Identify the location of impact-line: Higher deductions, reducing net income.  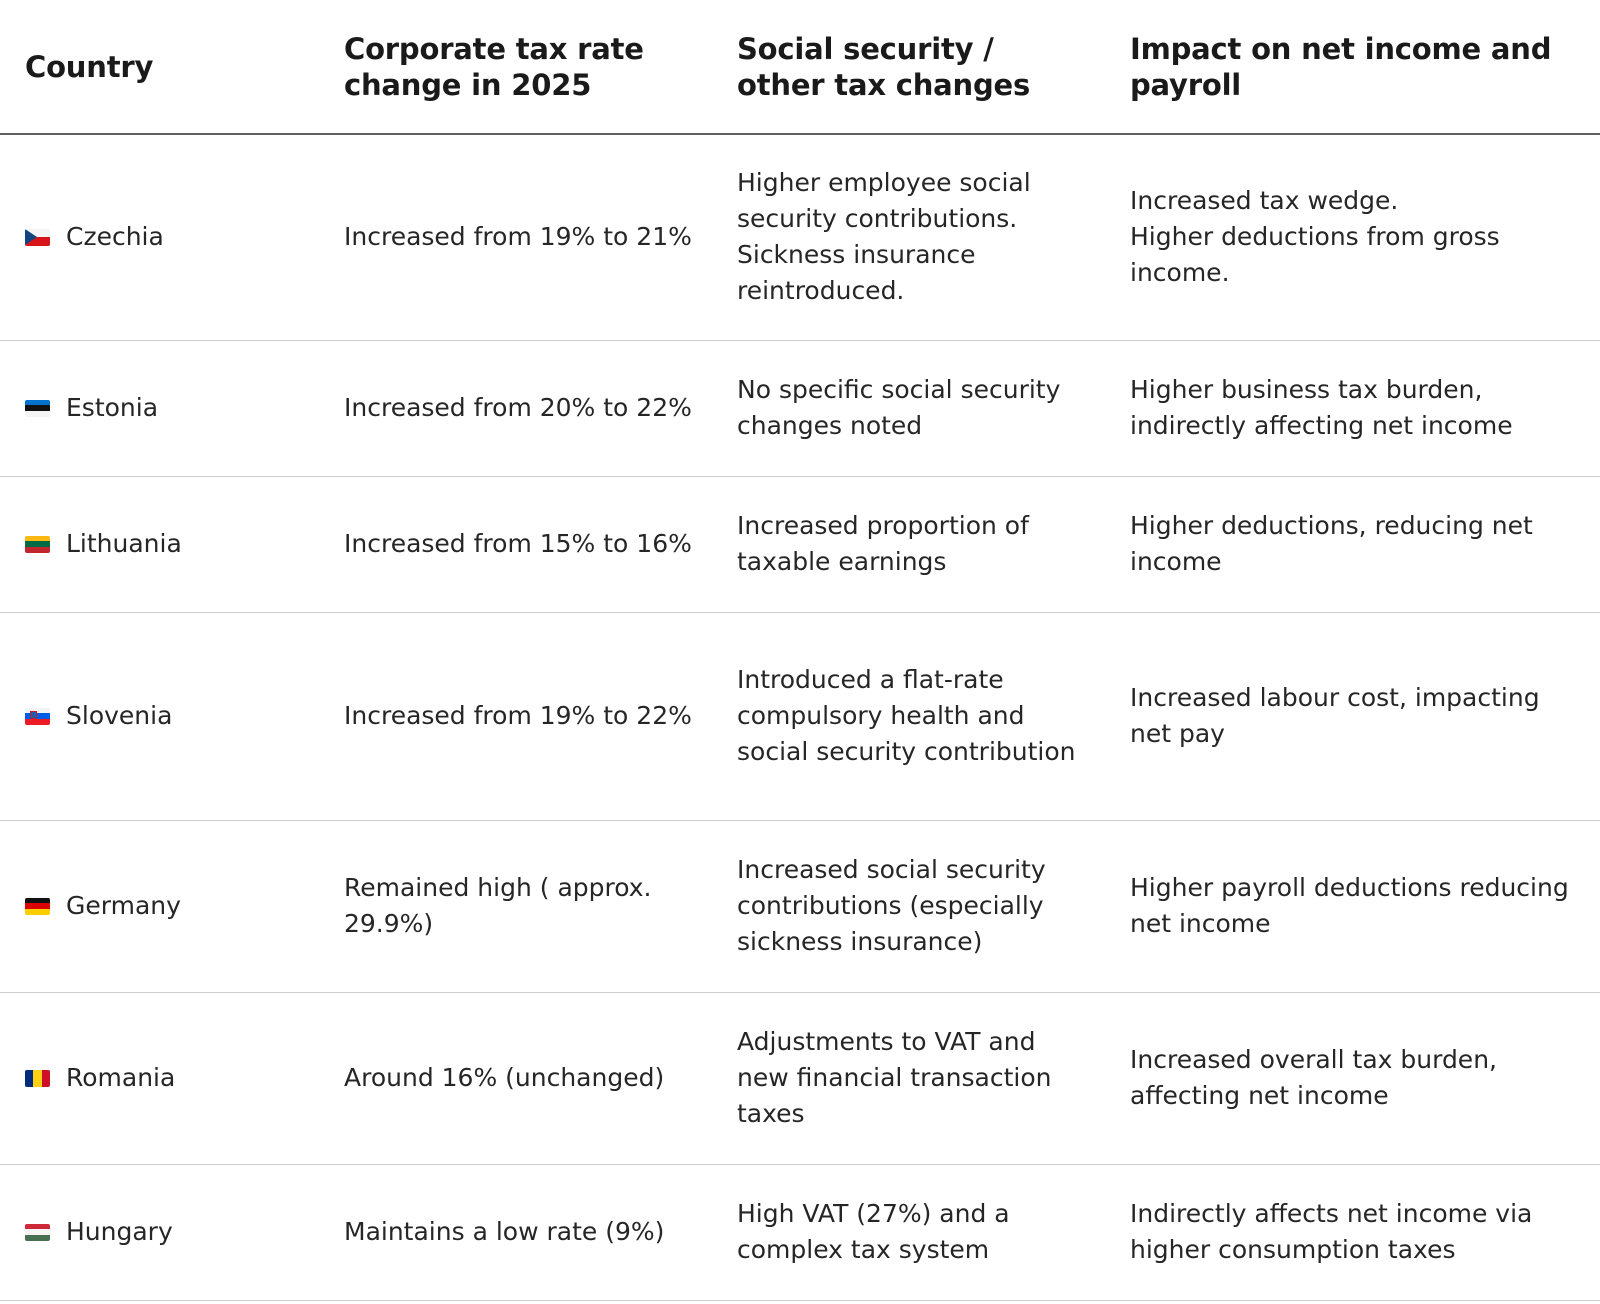
(1331, 543).